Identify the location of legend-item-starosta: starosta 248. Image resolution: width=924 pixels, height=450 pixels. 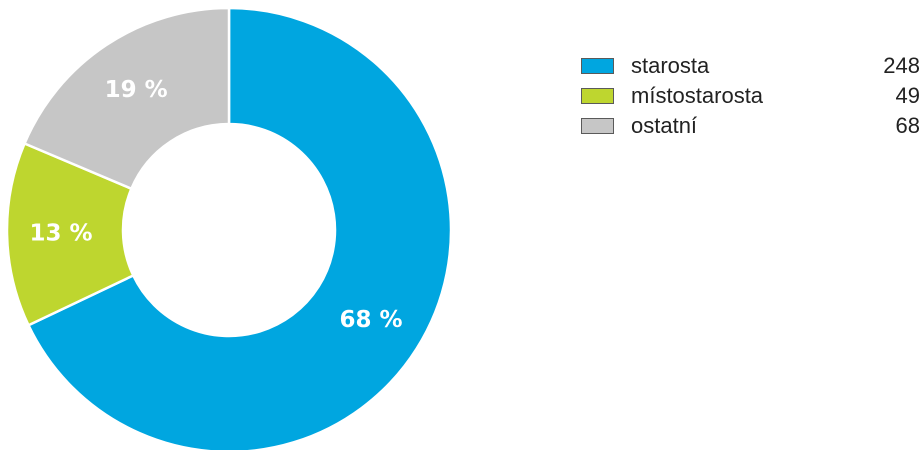
(752, 69).